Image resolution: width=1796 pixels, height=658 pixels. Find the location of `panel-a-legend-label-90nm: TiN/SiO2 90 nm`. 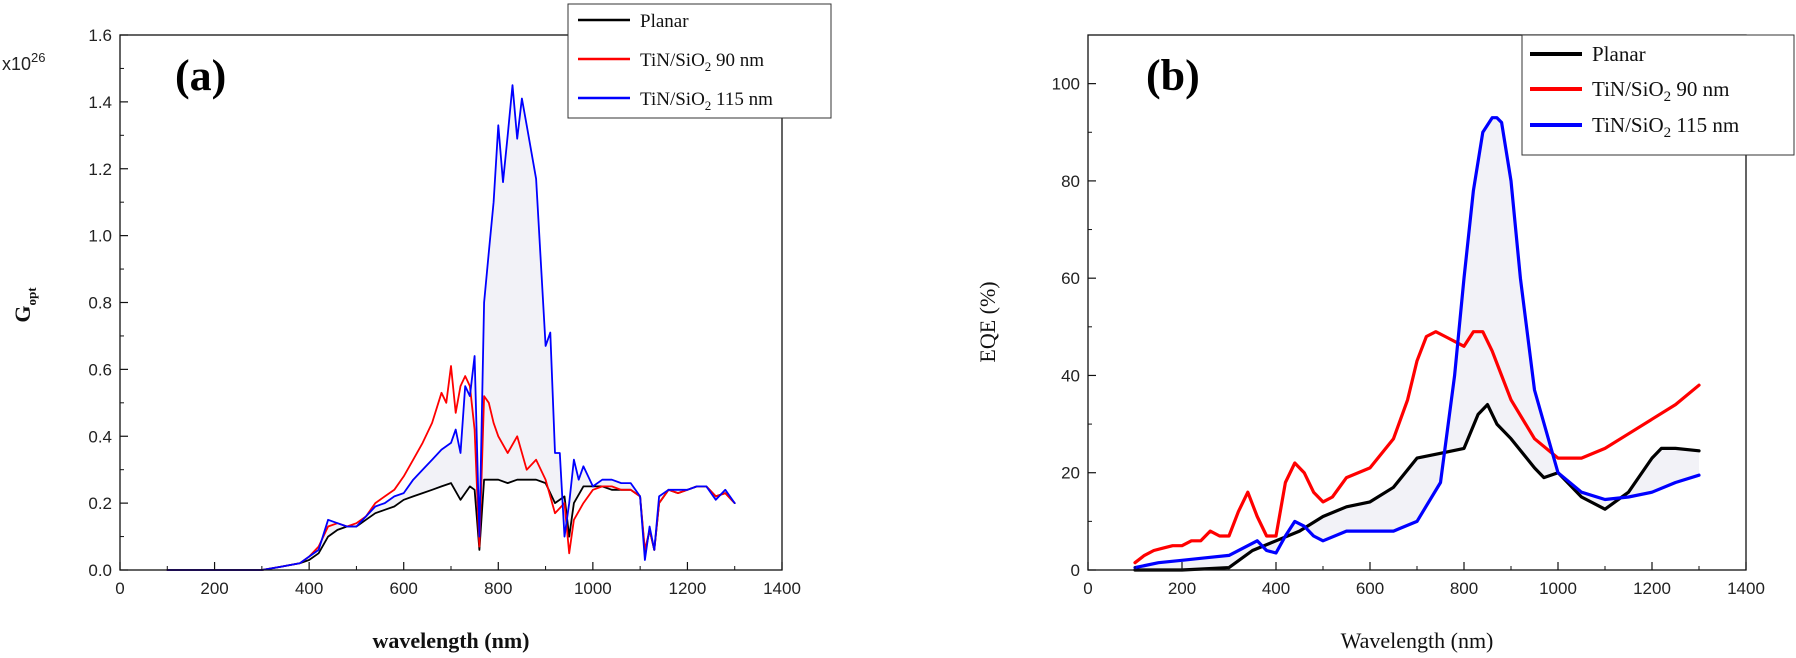

panel-a-legend-label-90nm: TiN/SiO2 90 nm is located at coordinates (702, 62).